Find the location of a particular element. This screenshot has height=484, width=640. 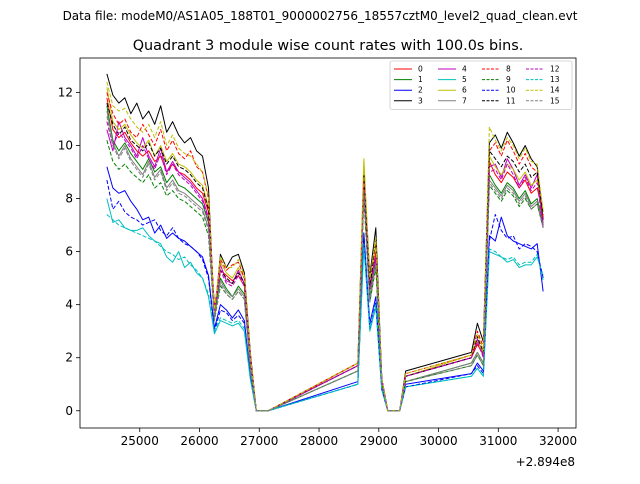

legend-label-4: 4 is located at coordinates (464, 69).